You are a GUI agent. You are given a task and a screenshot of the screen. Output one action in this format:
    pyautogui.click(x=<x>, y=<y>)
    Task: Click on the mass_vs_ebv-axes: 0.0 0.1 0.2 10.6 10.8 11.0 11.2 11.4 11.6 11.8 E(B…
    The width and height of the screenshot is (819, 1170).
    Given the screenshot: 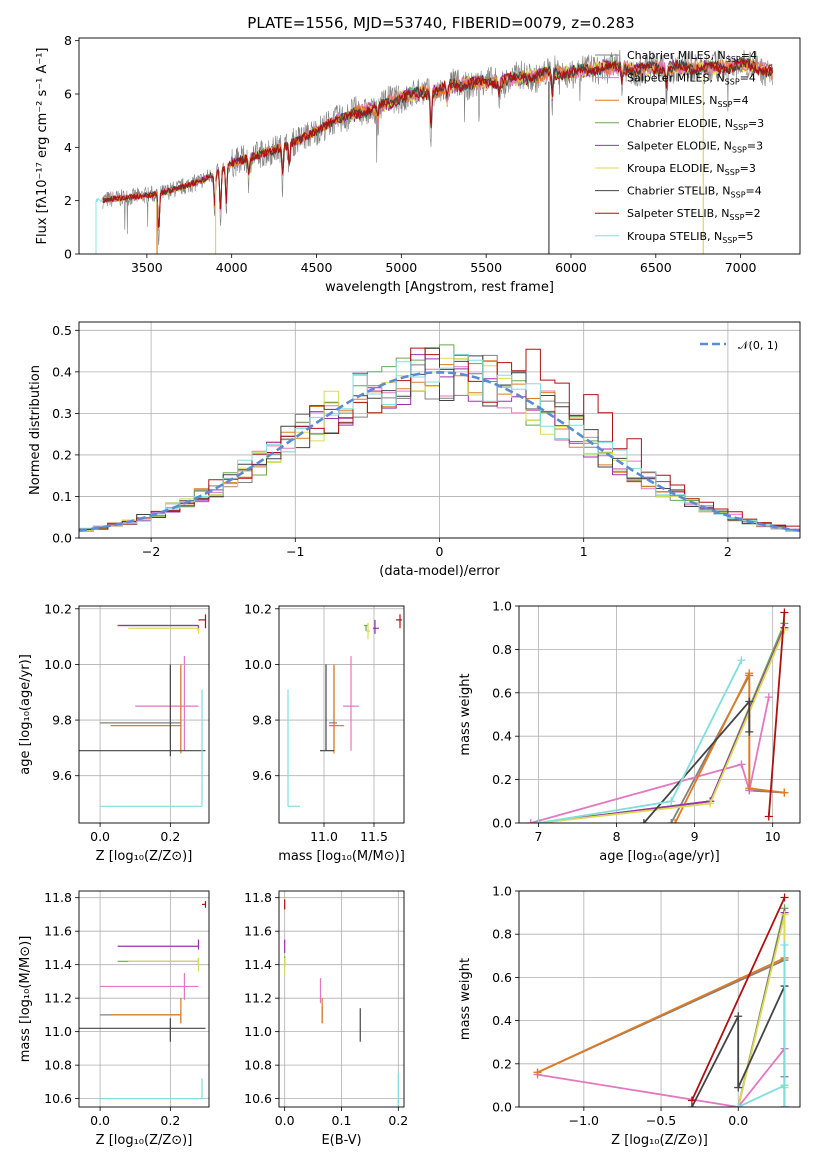 What is the action you would take?
    pyautogui.click(x=326, y=1019)
    